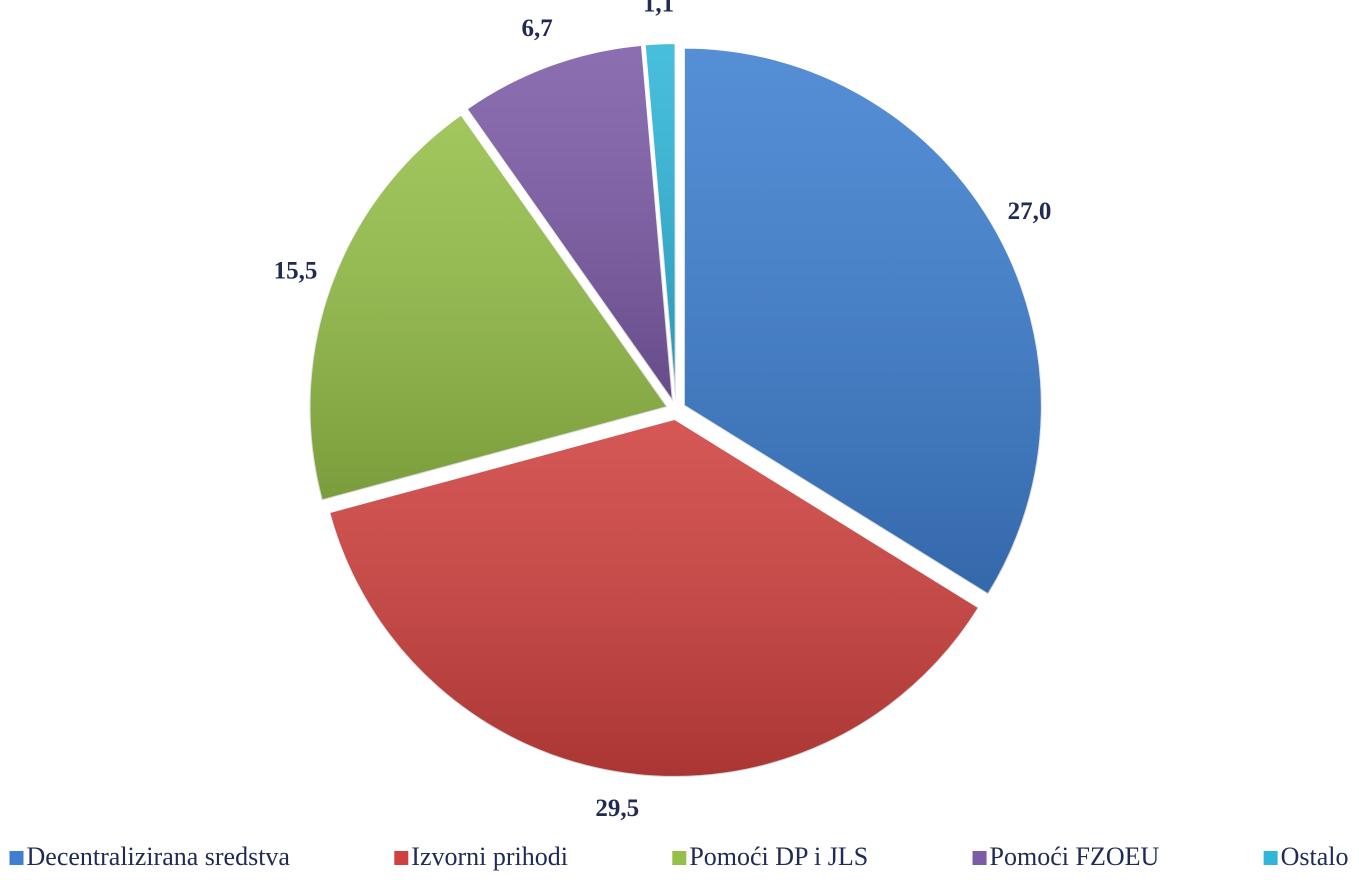 This screenshot has height=880, width=1359. Describe the element at coordinates (617, 808) in the screenshot. I see `data-label: 29,5` at that location.